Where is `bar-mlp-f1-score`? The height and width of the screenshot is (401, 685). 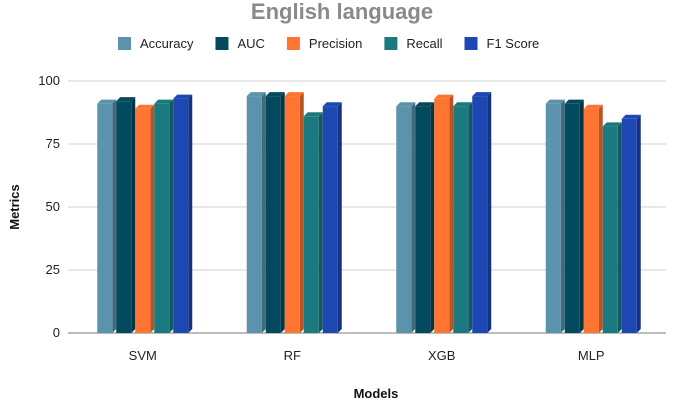
bar-mlp-f1-score is located at coordinates (631, 223).